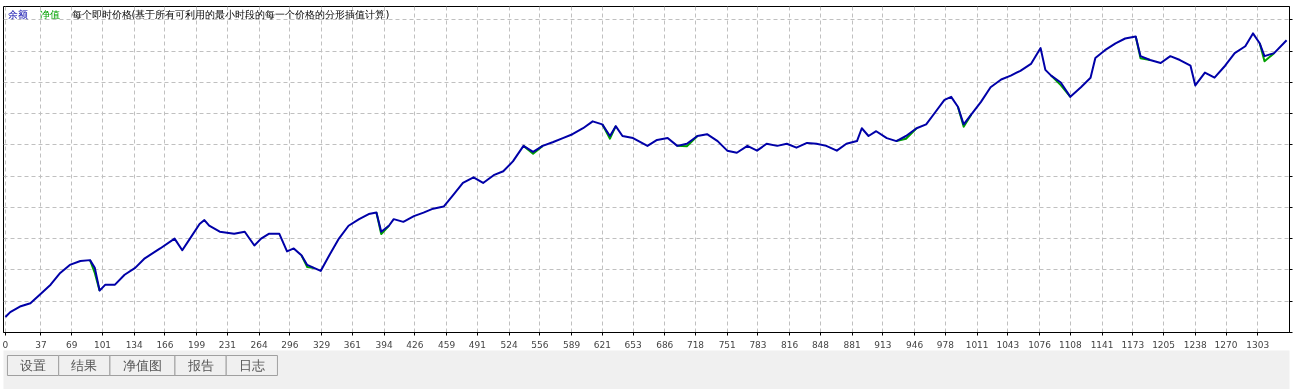 The width and height of the screenshot is (1305, 389). What do you see at coordinates (17, 14) in the screenshot?
I see `text: 余额` at bounding box center [17, 14].